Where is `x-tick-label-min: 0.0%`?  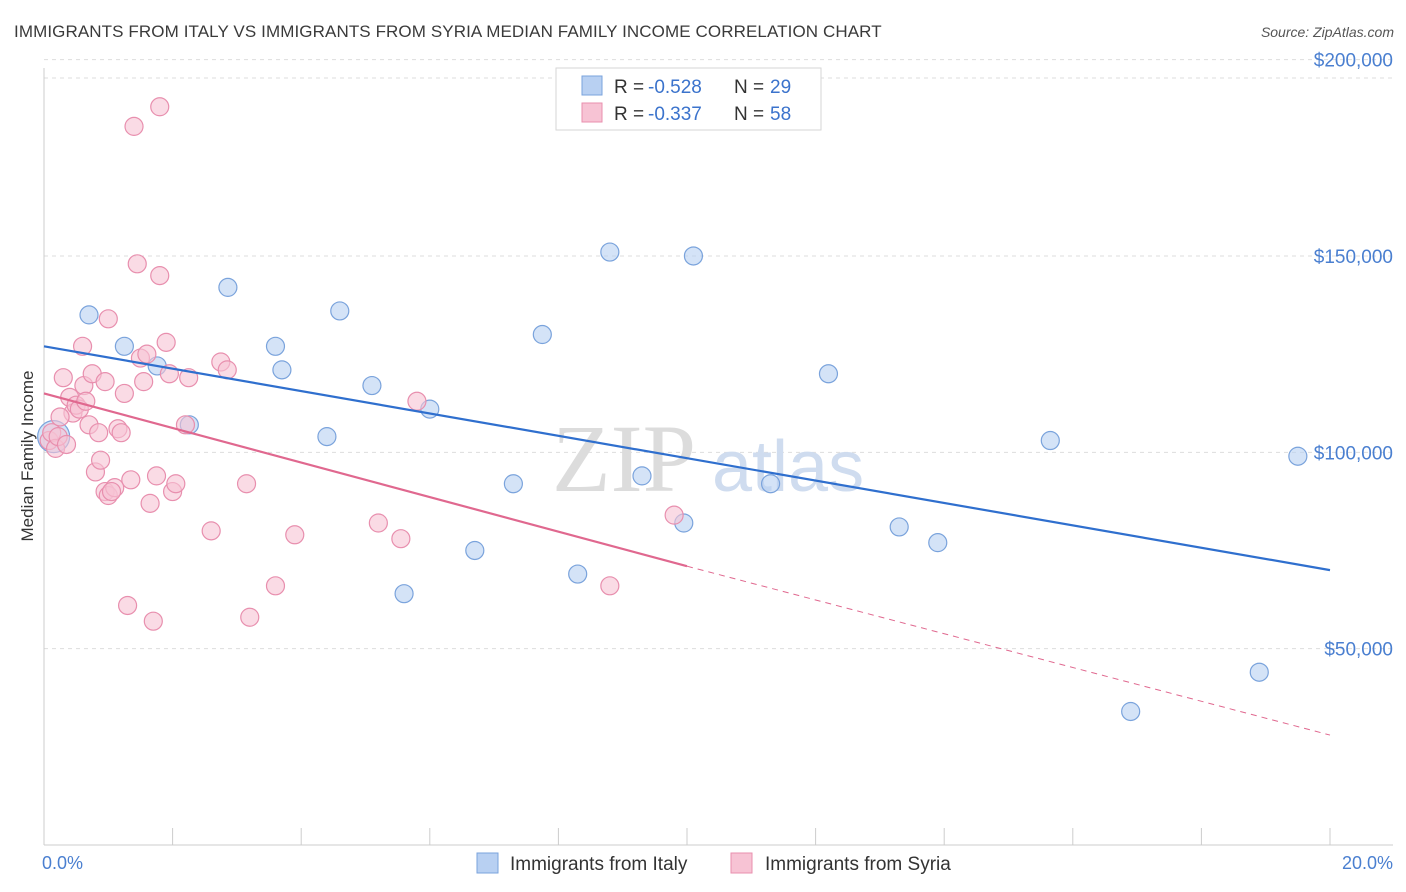 x-tick-label-min: 0.0% is located at coordinates (62, 863).